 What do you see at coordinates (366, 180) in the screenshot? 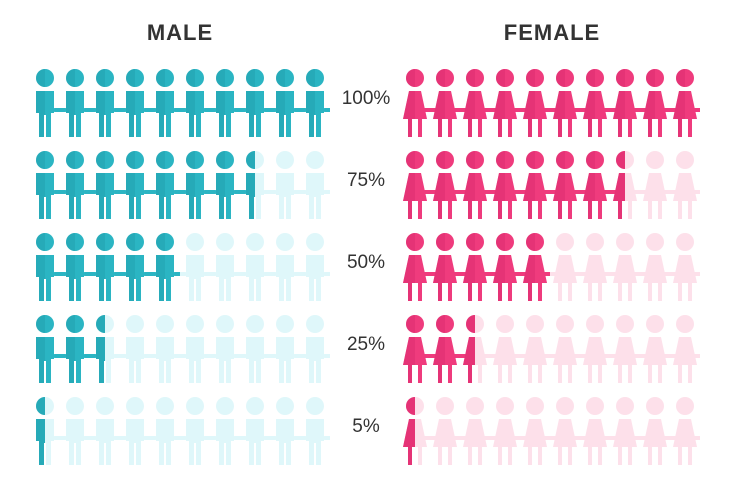
I see `percentage-label: 75%` at bounding box center [366, 180].